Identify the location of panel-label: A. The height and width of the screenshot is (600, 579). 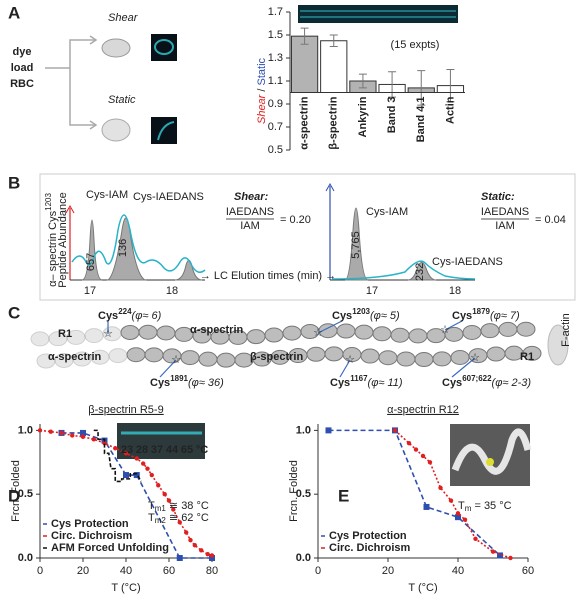
(14, 12).